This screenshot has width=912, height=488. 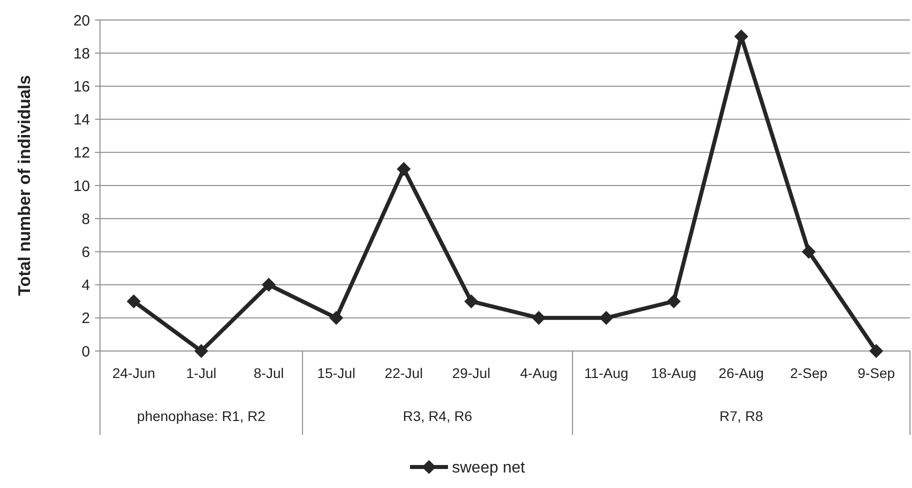 What do you see at coordinates (86, 351) in the screenshot?
I see `y-tick-label: 0` at bounding box center [86, 351].